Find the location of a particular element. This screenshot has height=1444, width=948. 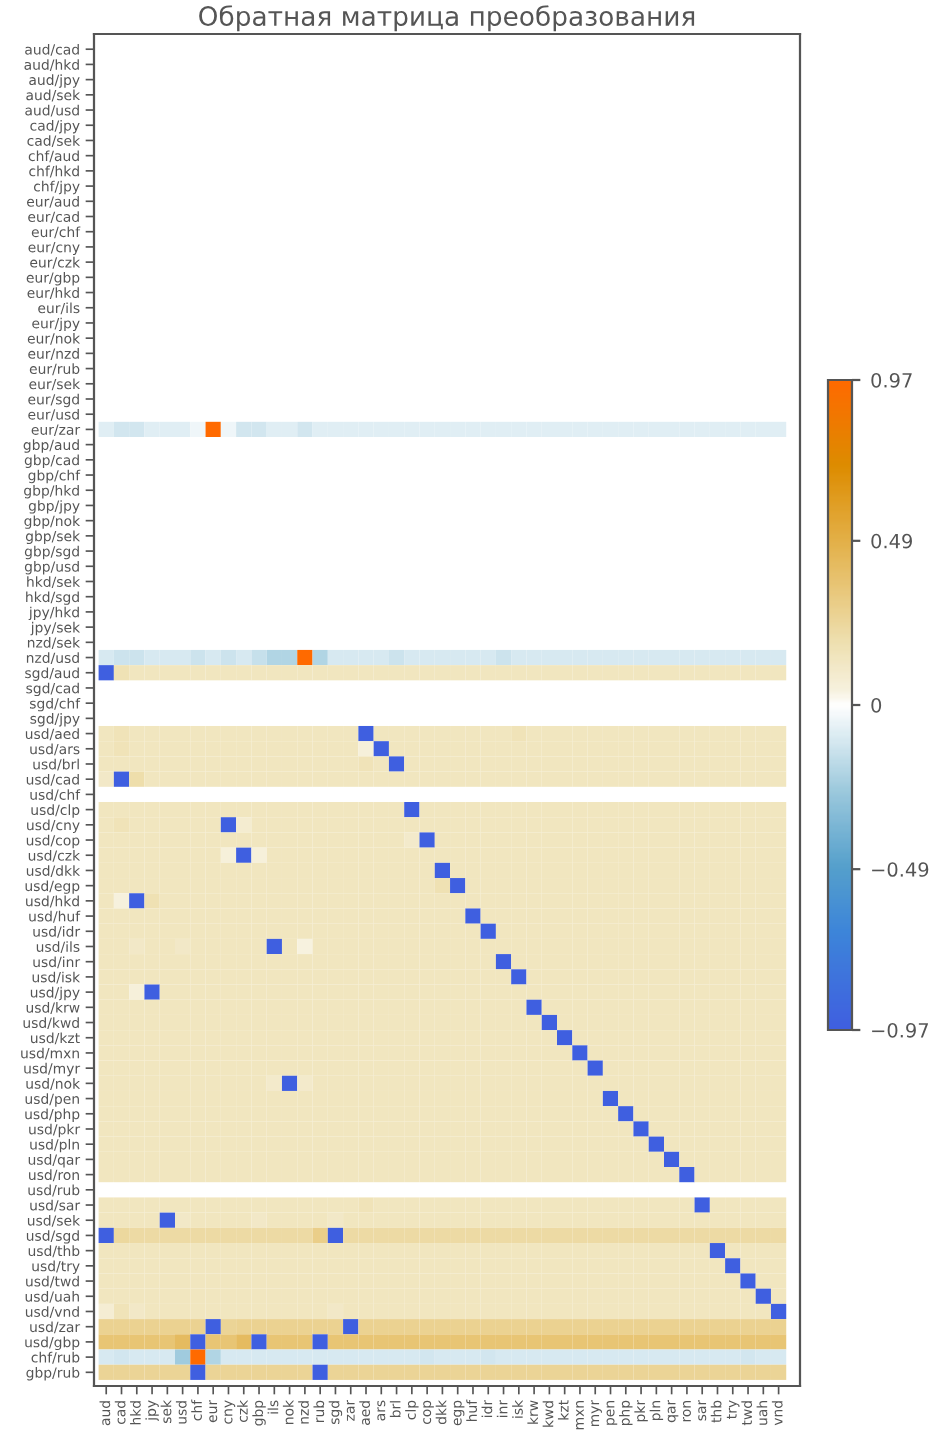

color-bar-label: −0.97 is located at coordinates (900, 1030).